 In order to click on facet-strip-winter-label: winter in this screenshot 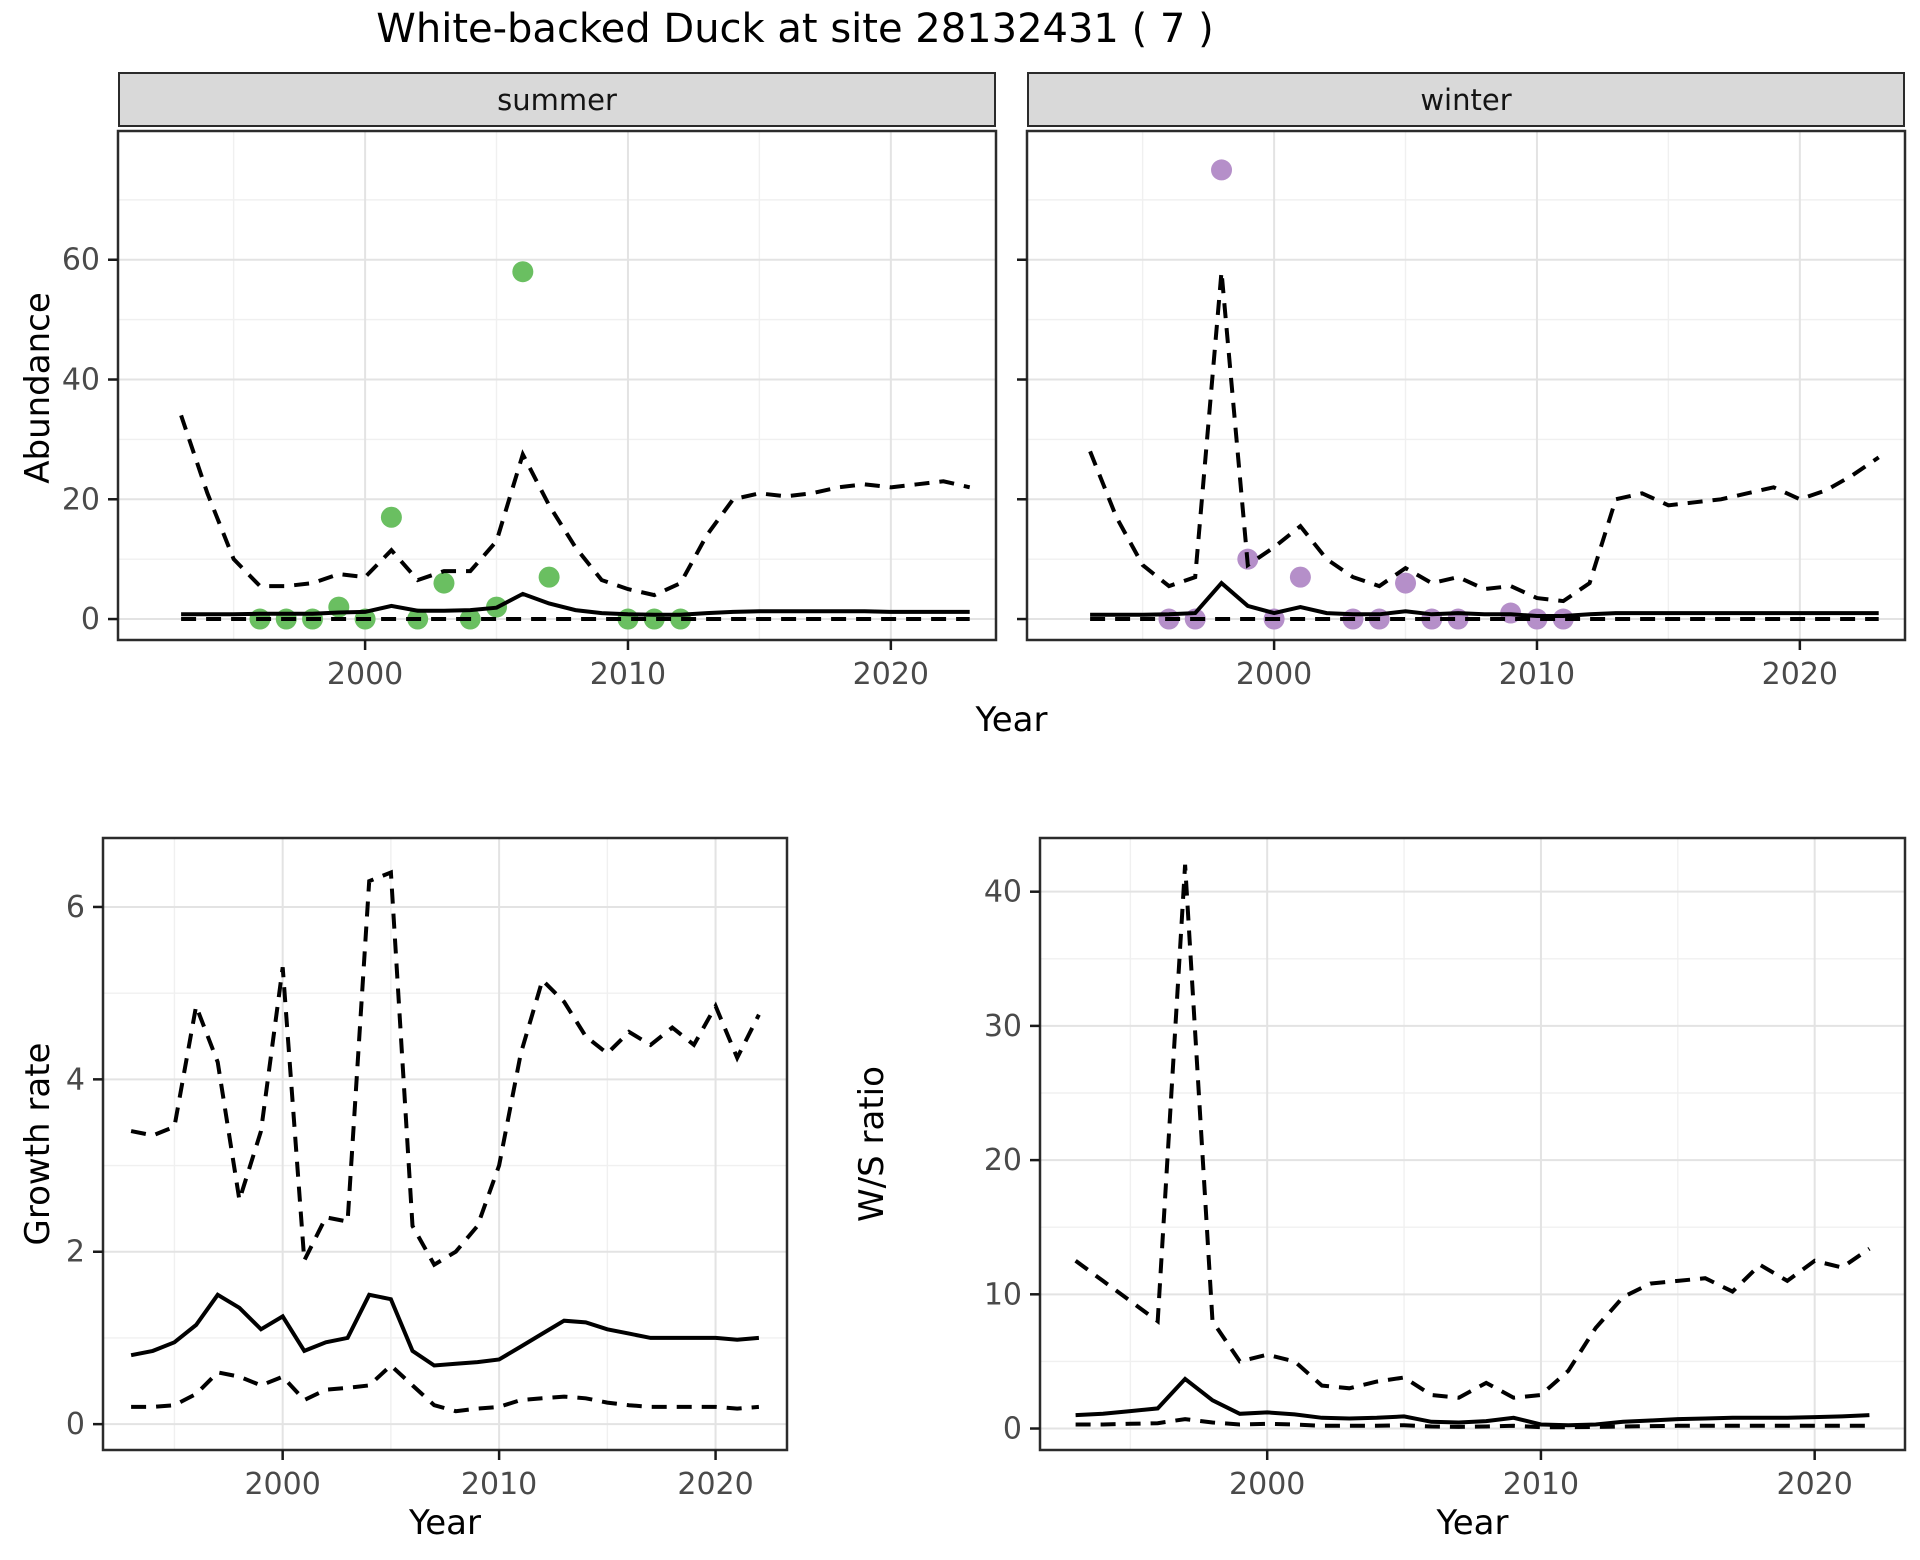, I will do `click(1466, 99)`.